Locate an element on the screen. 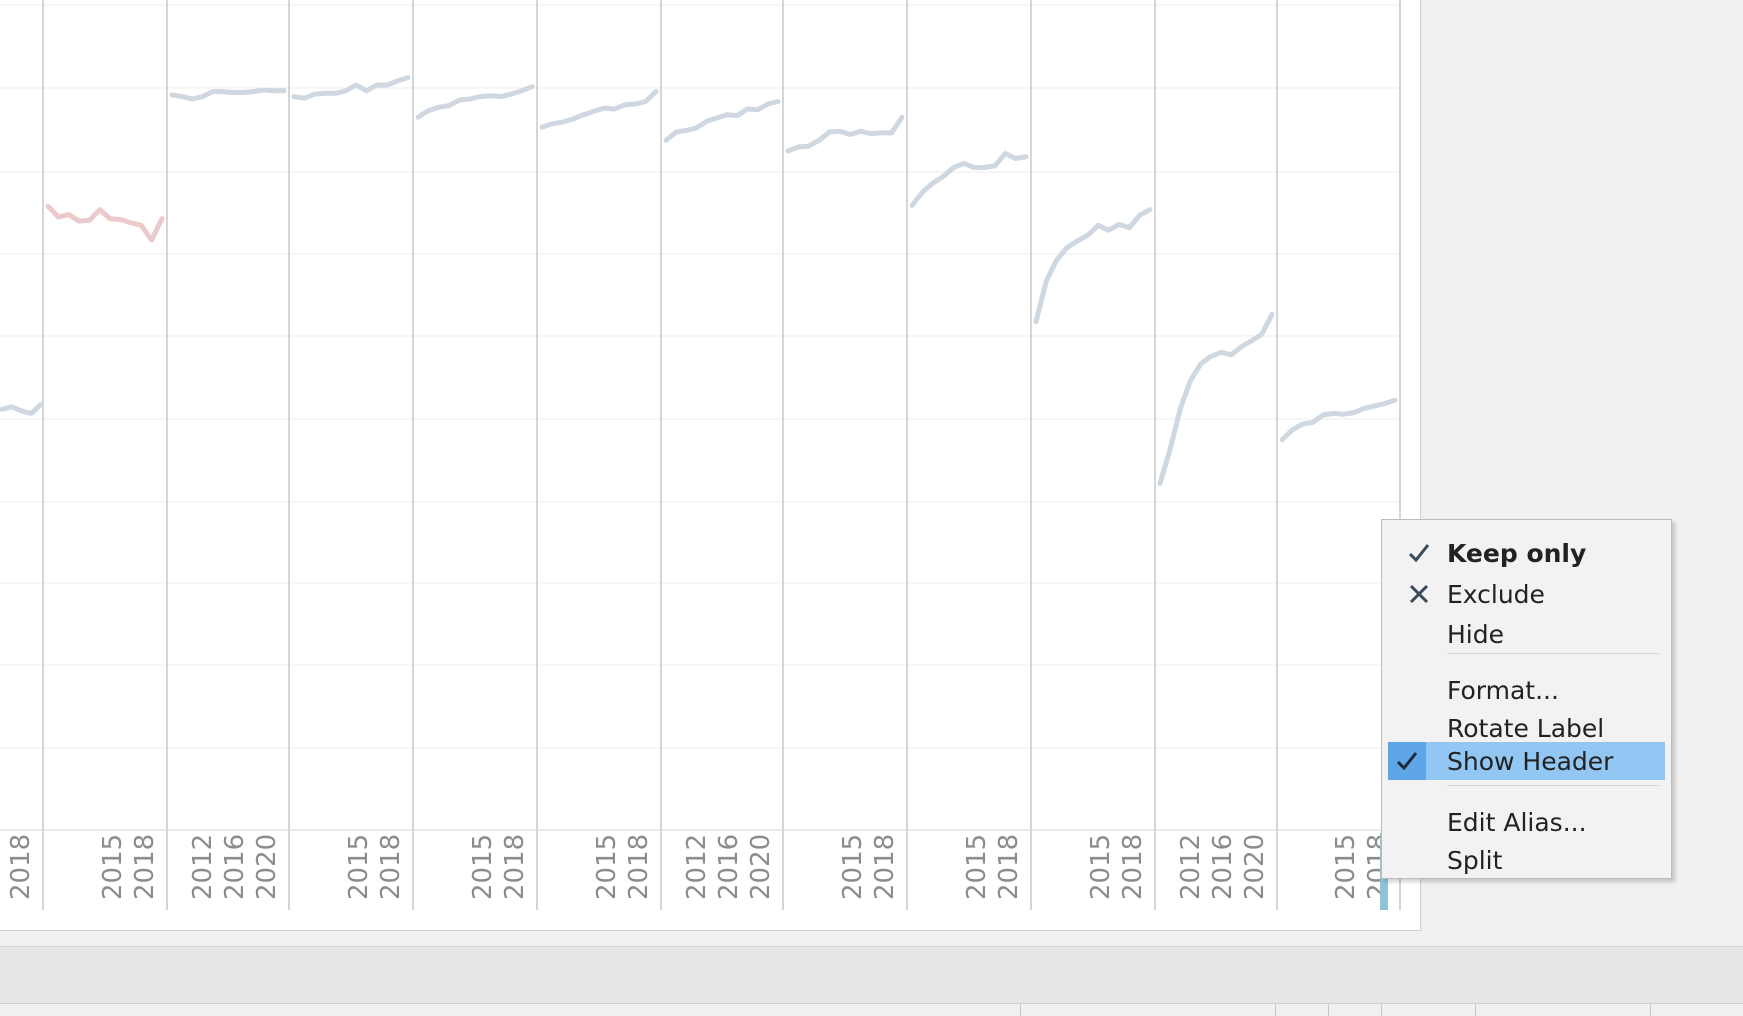 The image size is (1743, 1016). menu-item-show-header: Show Header is located at coordinates (1526, 761).